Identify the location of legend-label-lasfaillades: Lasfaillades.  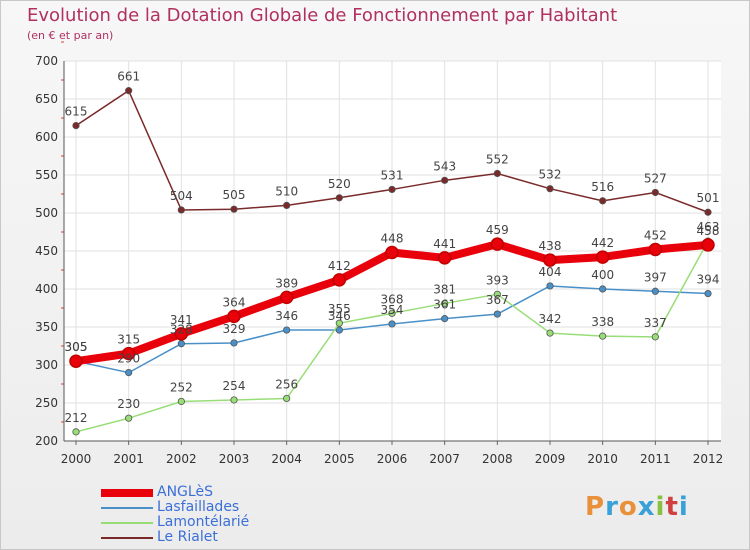
(198, 507).